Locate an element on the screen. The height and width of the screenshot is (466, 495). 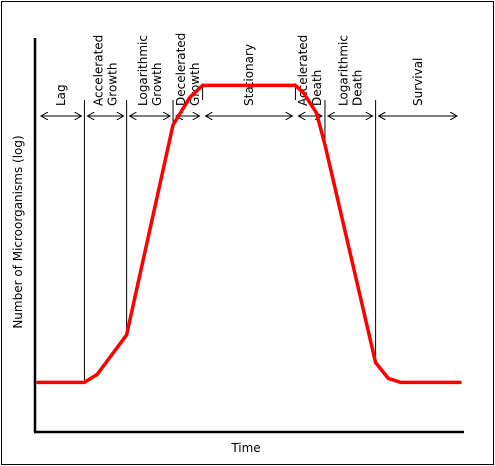
phase-label: Decelerated Growth is located at coordinates (188, 69).